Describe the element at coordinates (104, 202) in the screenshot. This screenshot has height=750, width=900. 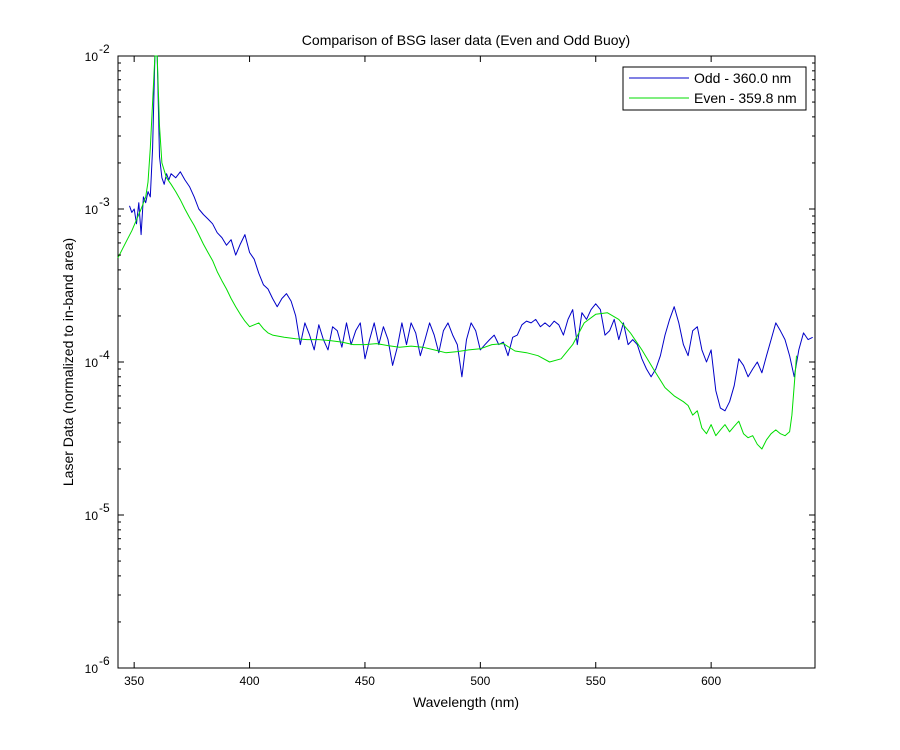
I see `y-tick-exponent: -3` at that location.